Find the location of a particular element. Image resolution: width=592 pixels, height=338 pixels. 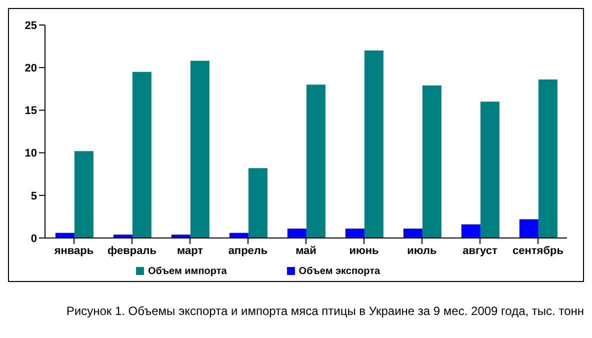

x-tick-label: май is located at coordinates (306, 250).